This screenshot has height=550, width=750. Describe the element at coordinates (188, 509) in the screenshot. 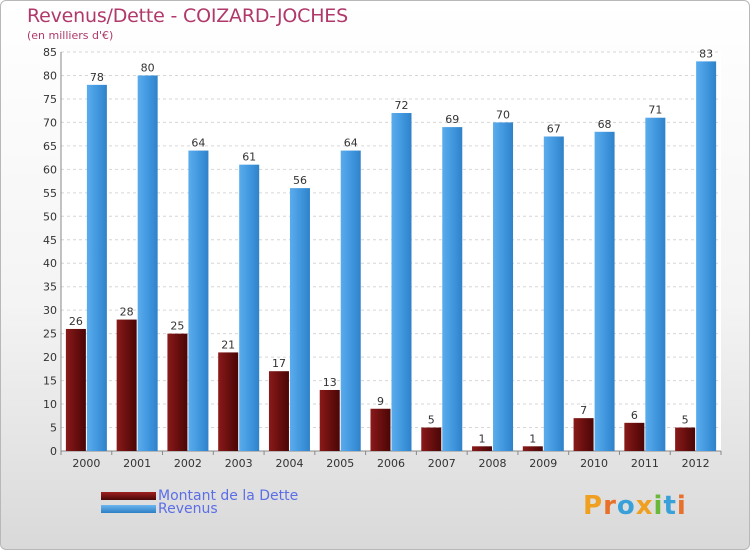

I see `legend-label-revenus: Revenus` at that location.